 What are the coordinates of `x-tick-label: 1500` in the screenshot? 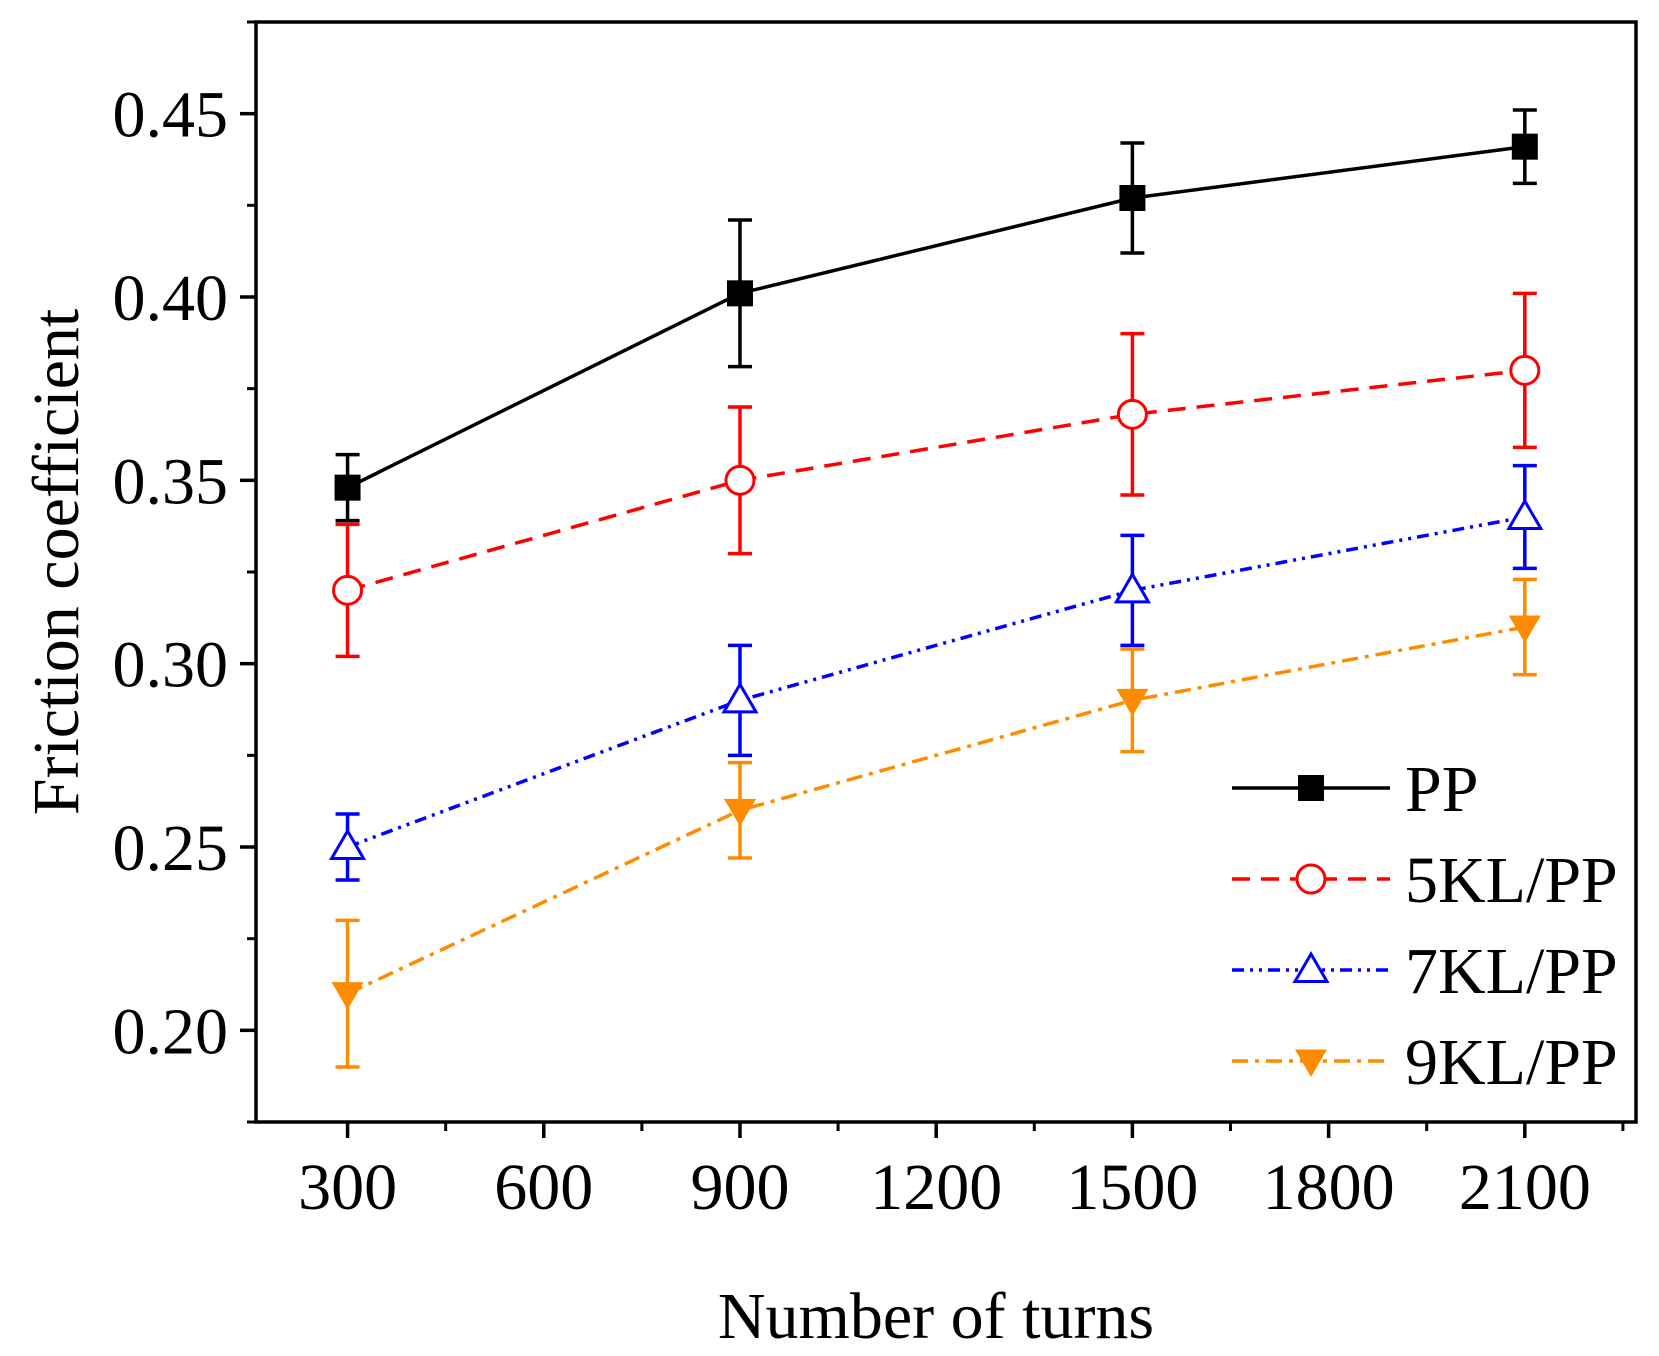 It's located at (1132, 1187).